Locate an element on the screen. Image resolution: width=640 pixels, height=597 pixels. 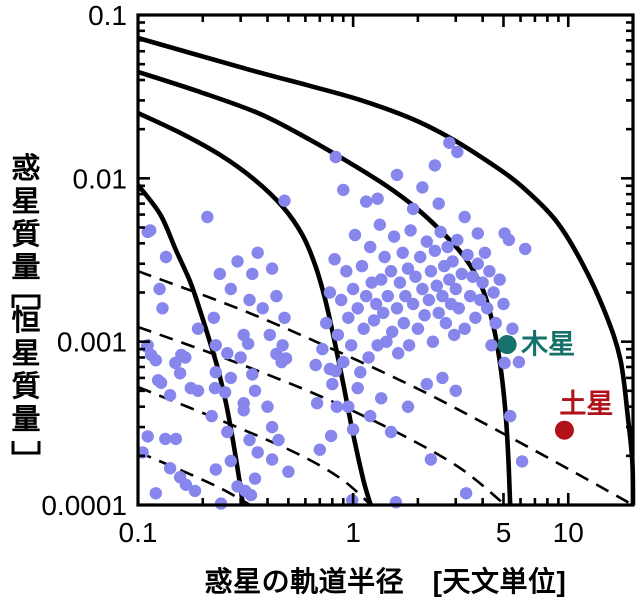
vertical-close-bracket is located at coordinates (26, 448).